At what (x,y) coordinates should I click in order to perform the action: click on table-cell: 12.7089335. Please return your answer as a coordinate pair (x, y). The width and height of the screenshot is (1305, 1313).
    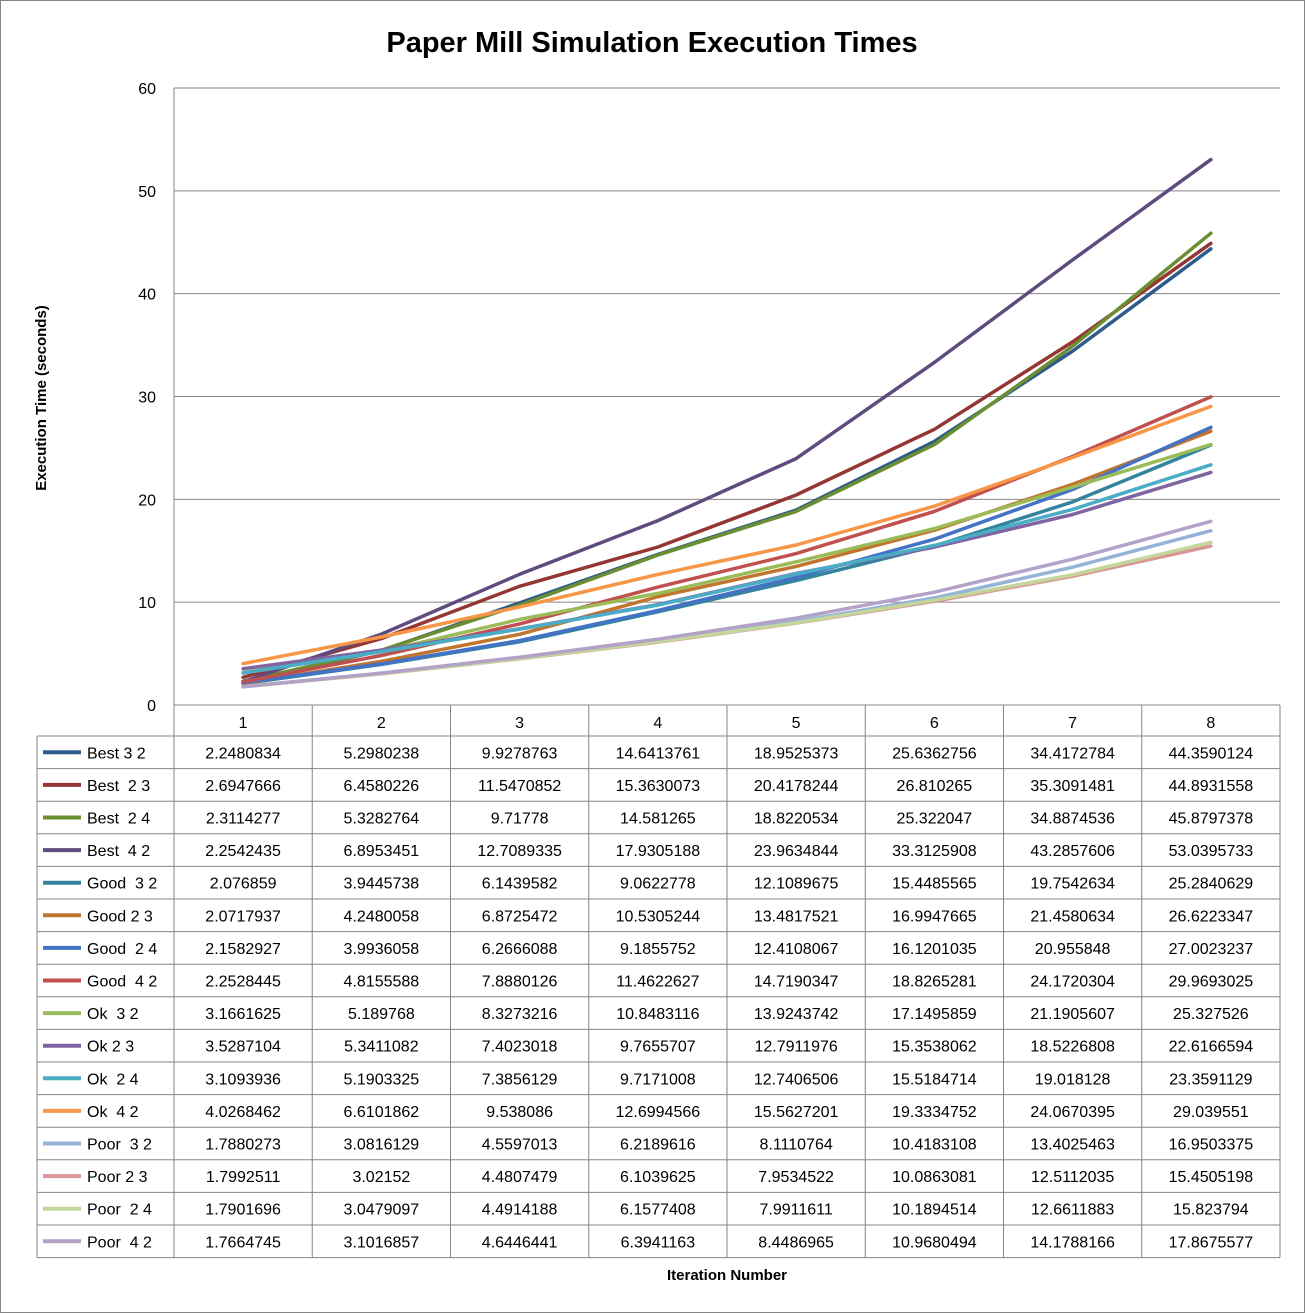
    Looking at the image, I should click on (519, 851).